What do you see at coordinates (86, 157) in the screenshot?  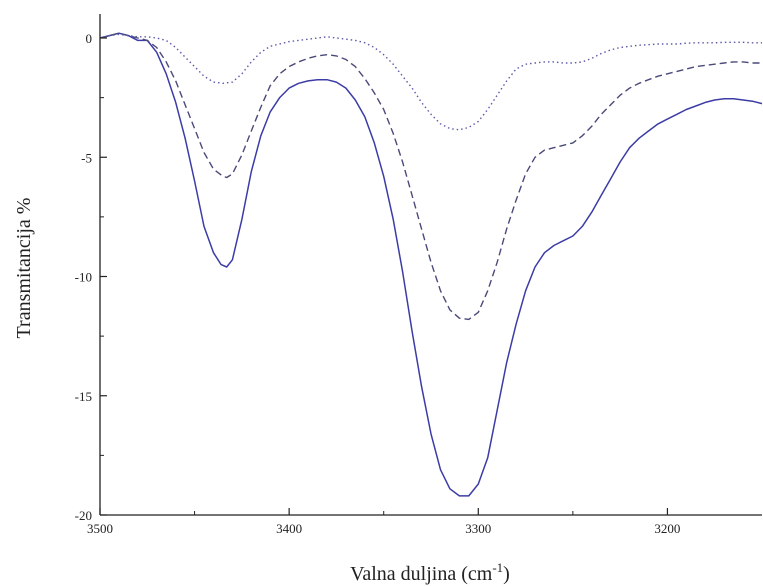 I see `y-tick-label: -5` at bounding box center [86, 157].